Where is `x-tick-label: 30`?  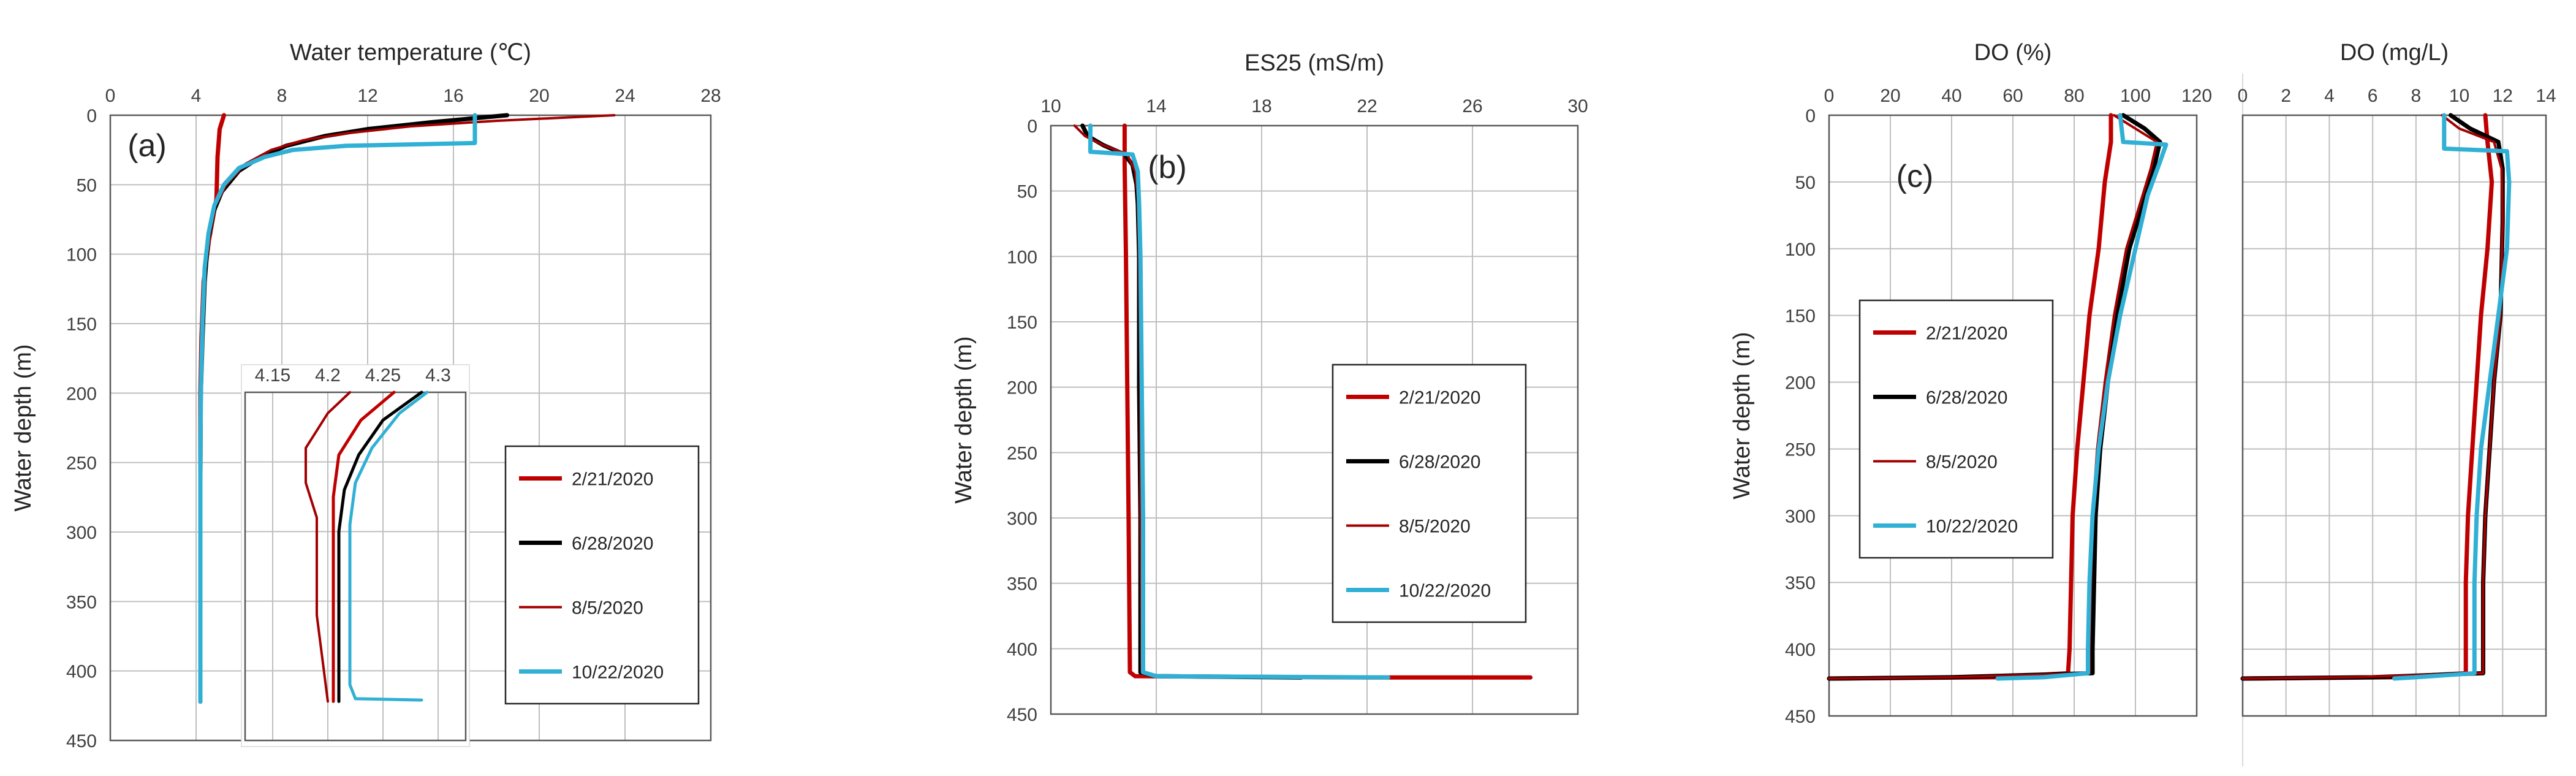 x-tick-label: 30 is located at coordinates (1577, 106).